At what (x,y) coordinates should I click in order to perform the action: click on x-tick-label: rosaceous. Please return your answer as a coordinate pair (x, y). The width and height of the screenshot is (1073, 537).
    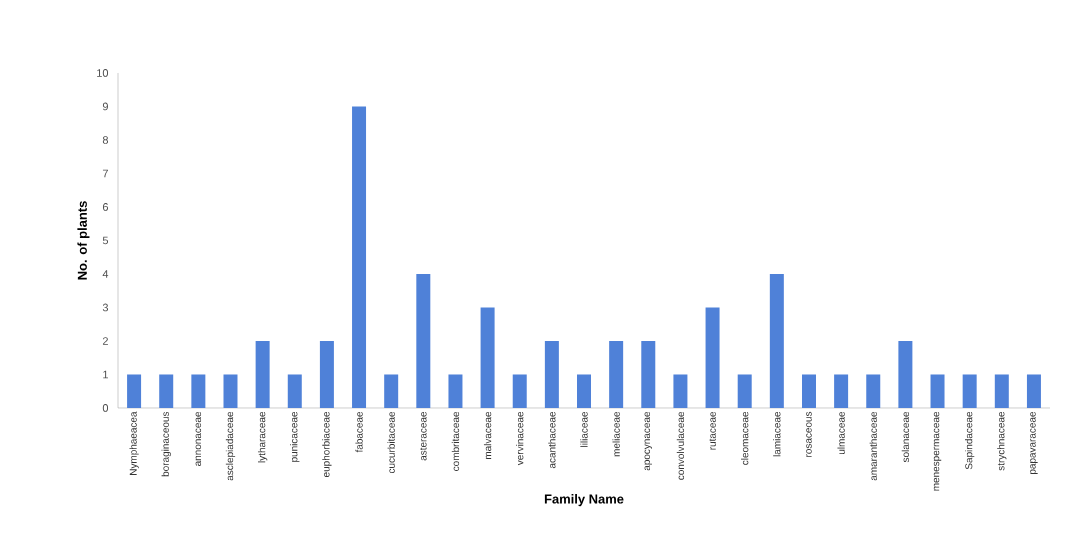
    Looking at the image, I should click on (809, 434).